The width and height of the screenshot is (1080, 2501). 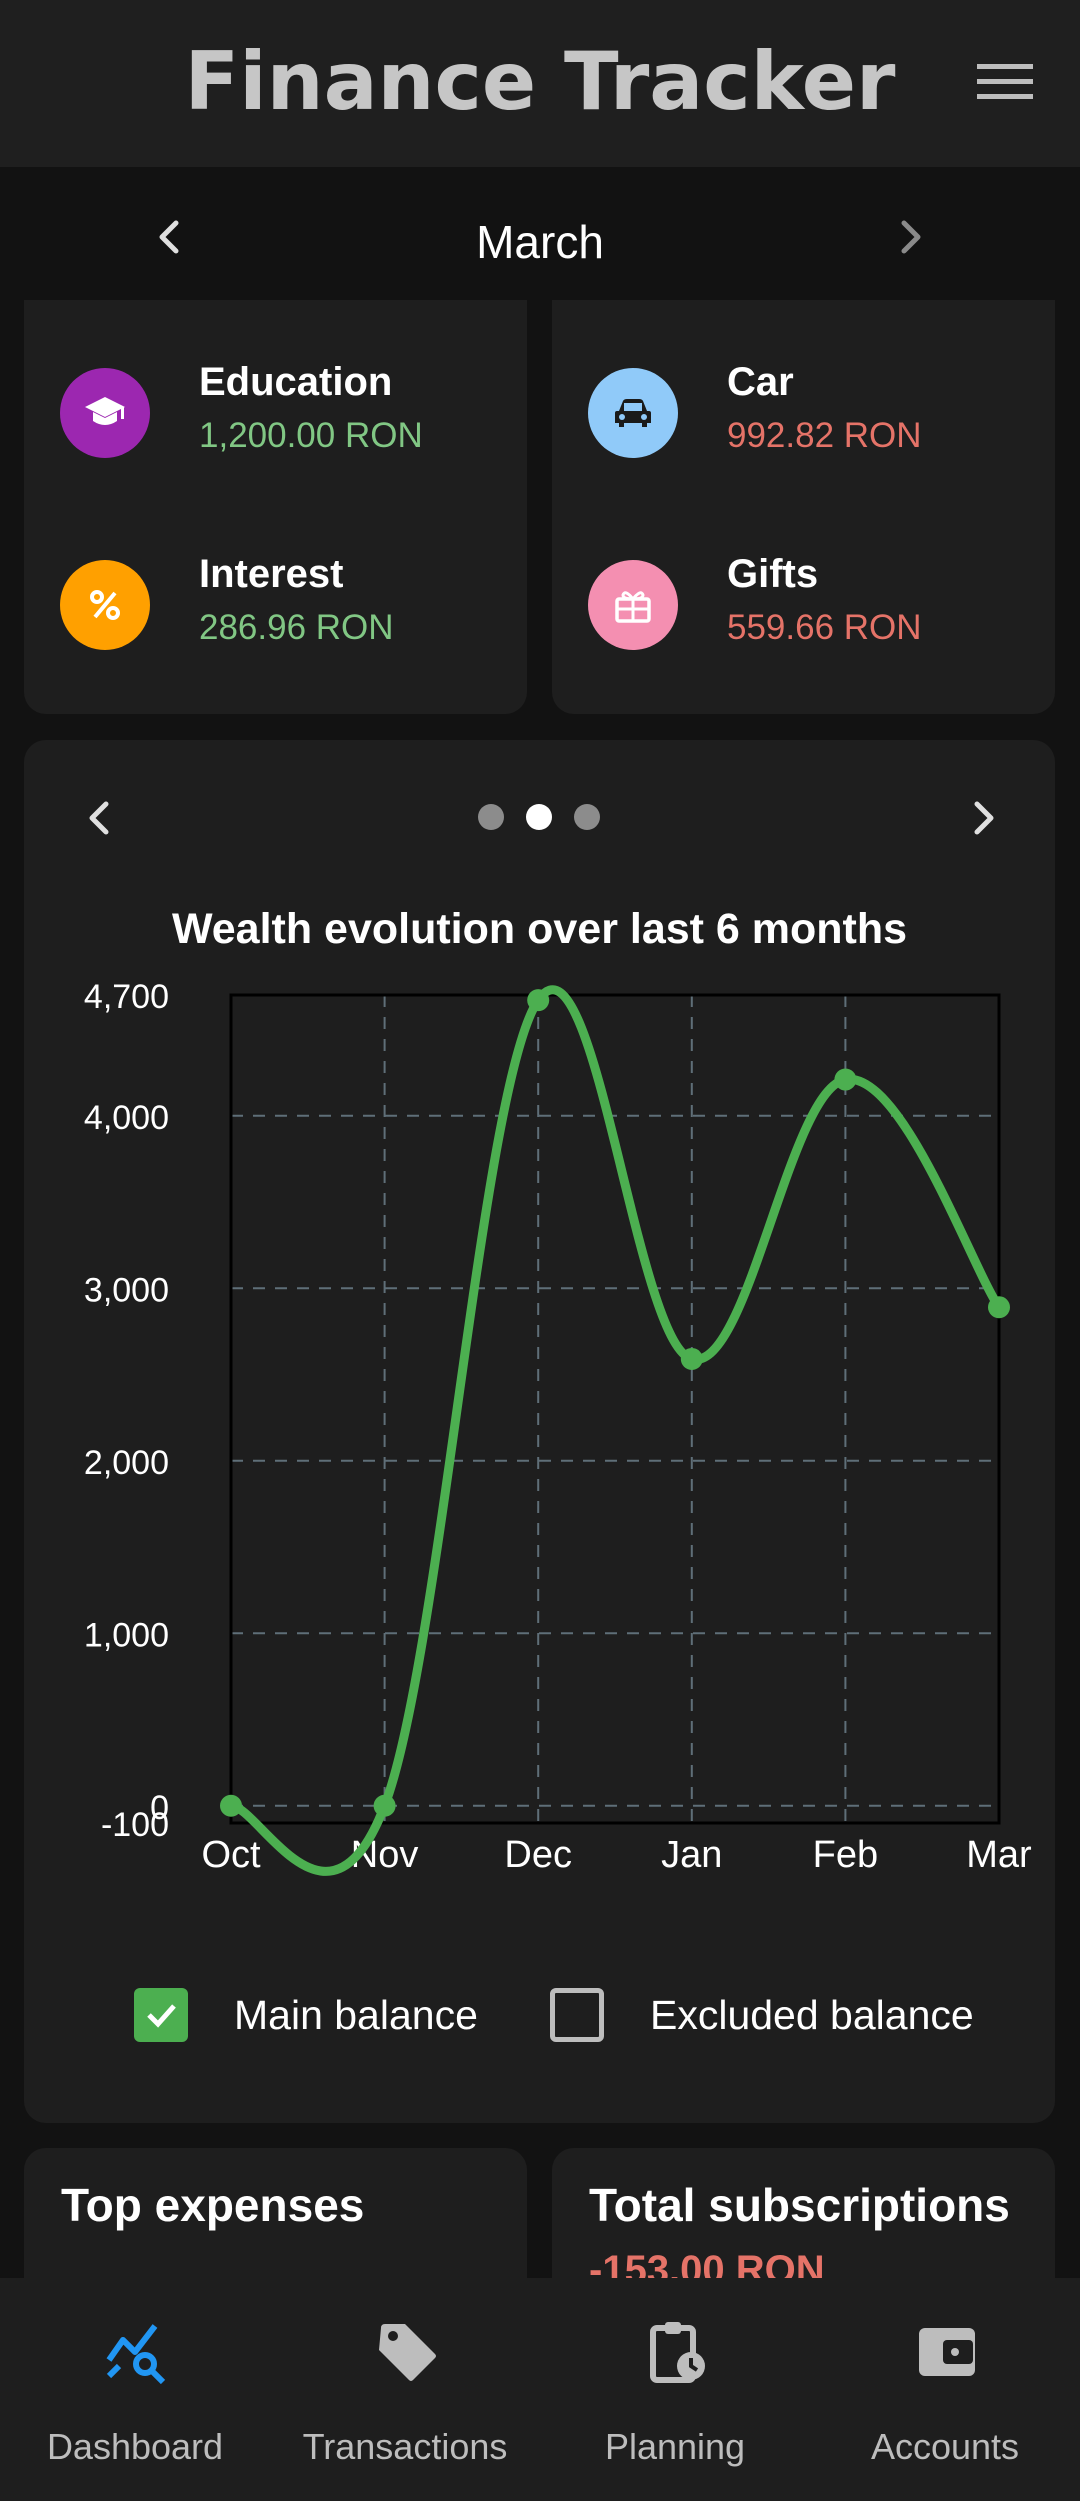 What do you see at coordinates (136, 2354) in the screenshot?
I see `analytics-icon` at bounding box center [136, 2354].